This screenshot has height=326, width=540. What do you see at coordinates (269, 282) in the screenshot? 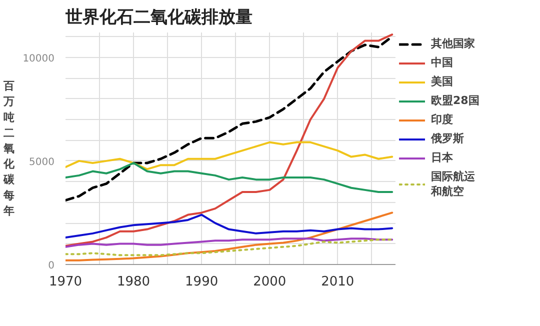
I see `x-tick-label: 2000` at bounding box center [269, 282].